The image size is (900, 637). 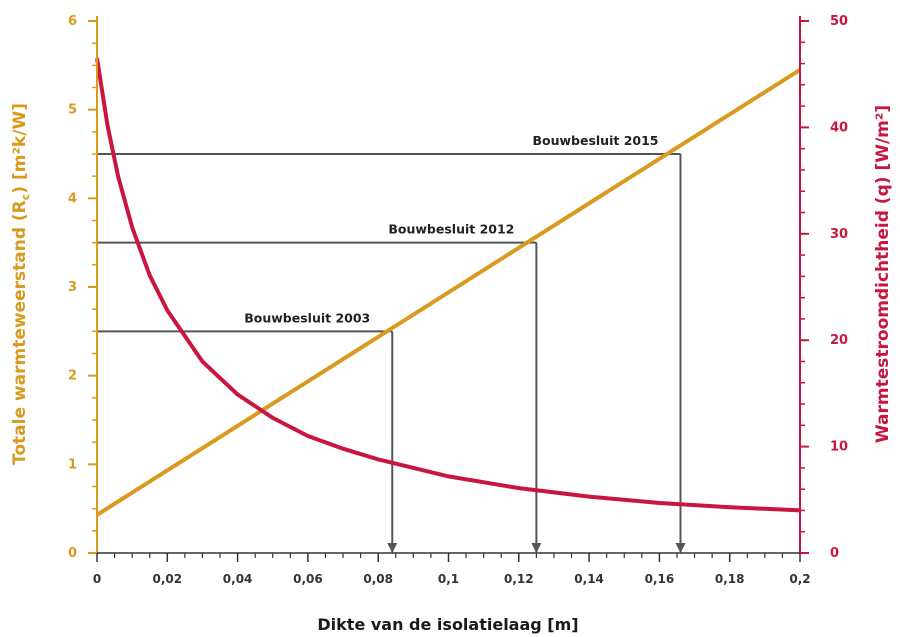 What do you see at coordinates (883, 274) in the screenshot?
I see `right-axis-title: Warmtestroomdichtheid (q) [W/m²]` at bounding box center [883, 274].